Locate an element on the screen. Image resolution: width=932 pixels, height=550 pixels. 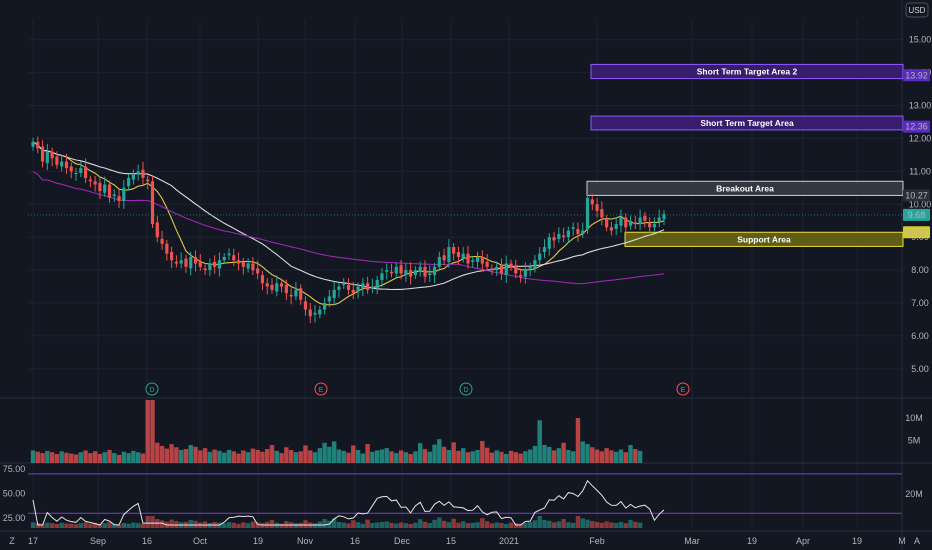
zoom-control: Z is located at coordinates (12, 541).